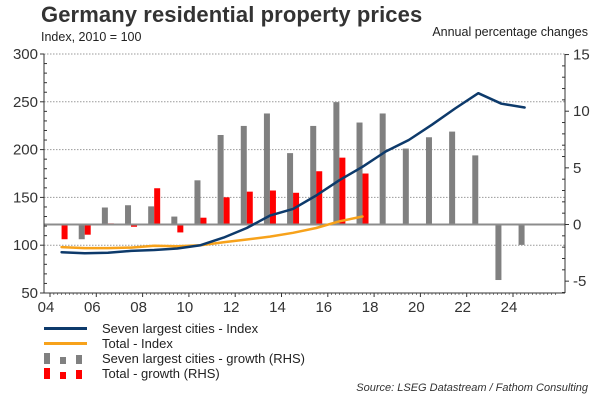 The width and height of the screenshot is (600, 400). Describe the element at coordinates (428, 181) in the screenshot. I see `bar-seven-cities-growth-2020` at that location.